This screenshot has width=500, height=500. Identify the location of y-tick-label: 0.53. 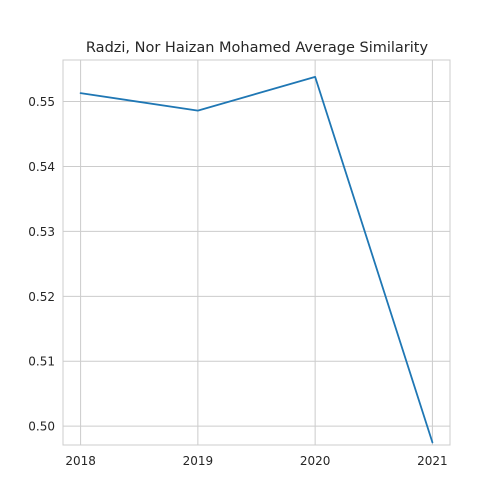
(41, 232).